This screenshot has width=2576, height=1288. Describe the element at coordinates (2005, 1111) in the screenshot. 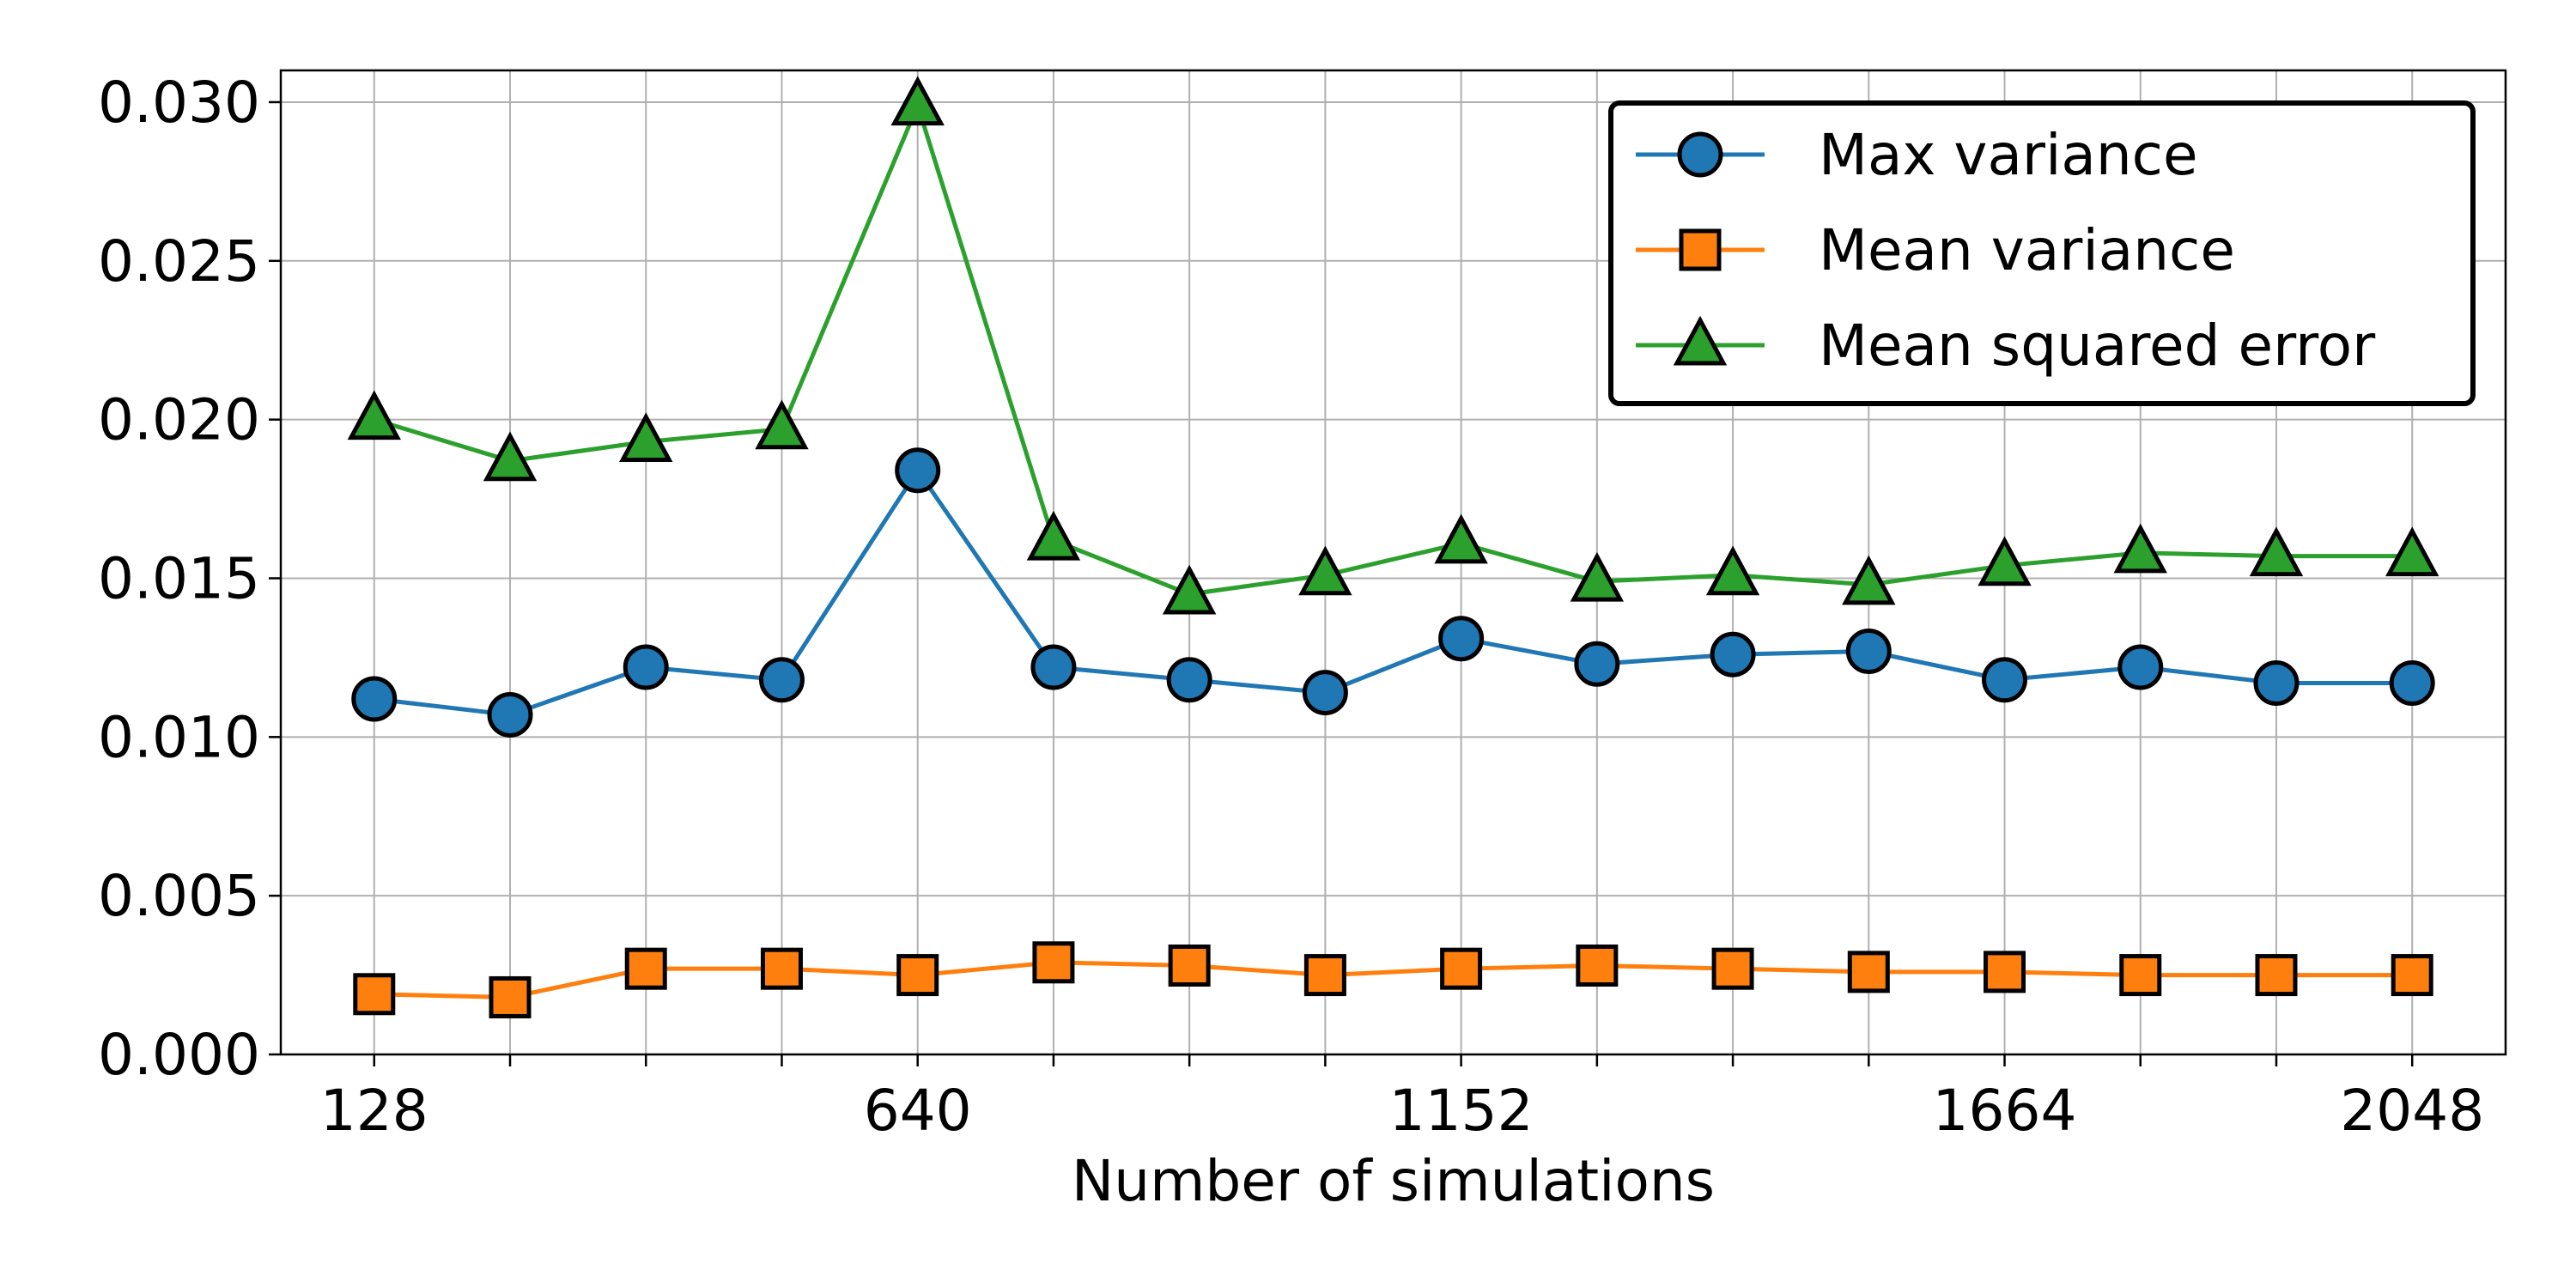

I see `x-tick-label: 1664` at that location.